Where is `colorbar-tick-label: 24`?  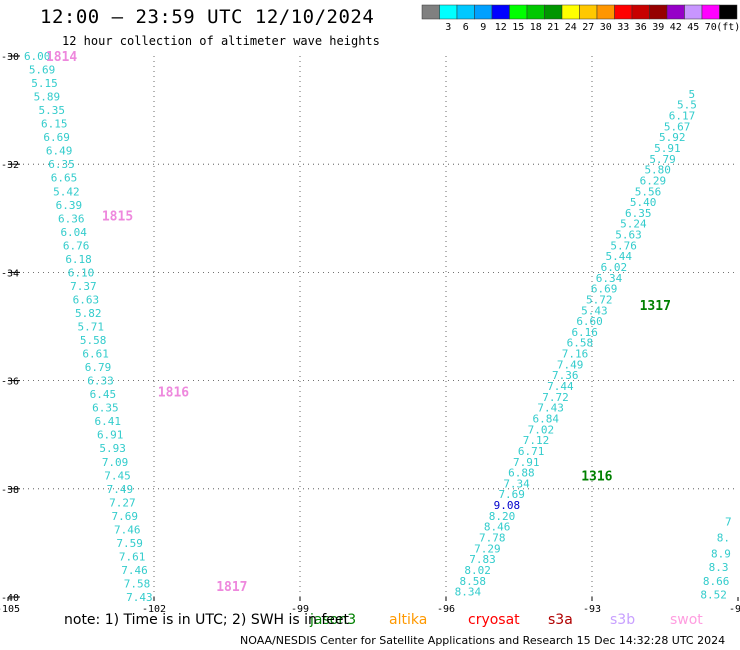 colorbar-tick-label: 24 is located at coordinates (571, 27).